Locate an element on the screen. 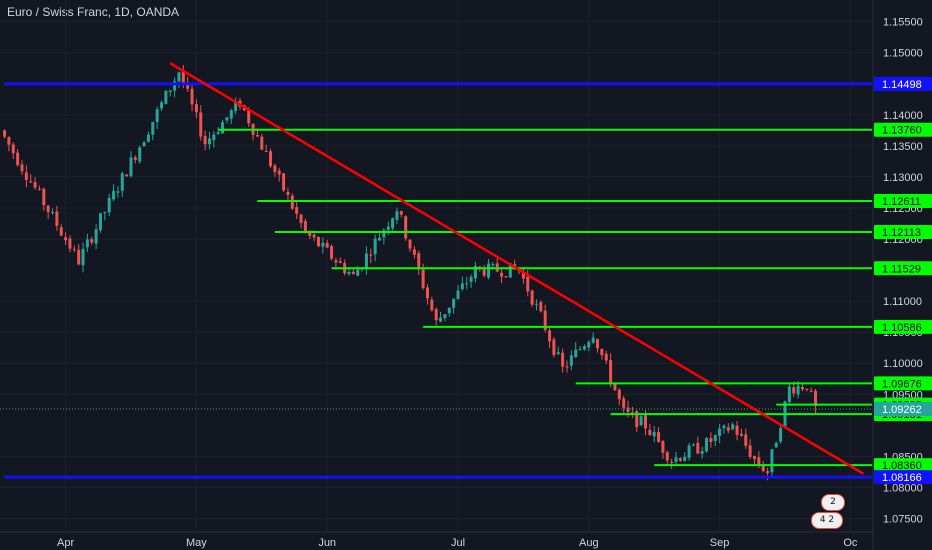 The image size is (932, 550). y-tick-label: 1.11000 is located at coordinates (902, 302).